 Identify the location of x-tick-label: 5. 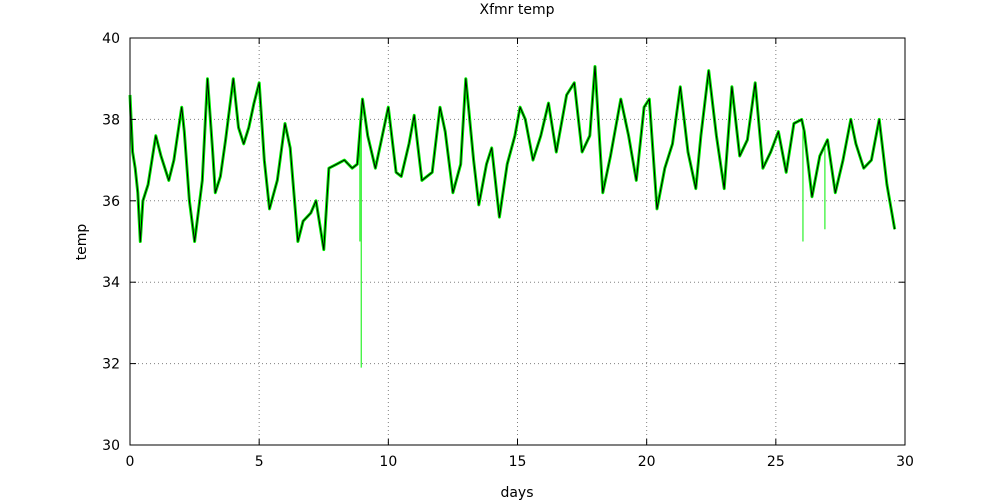
(259, 462).